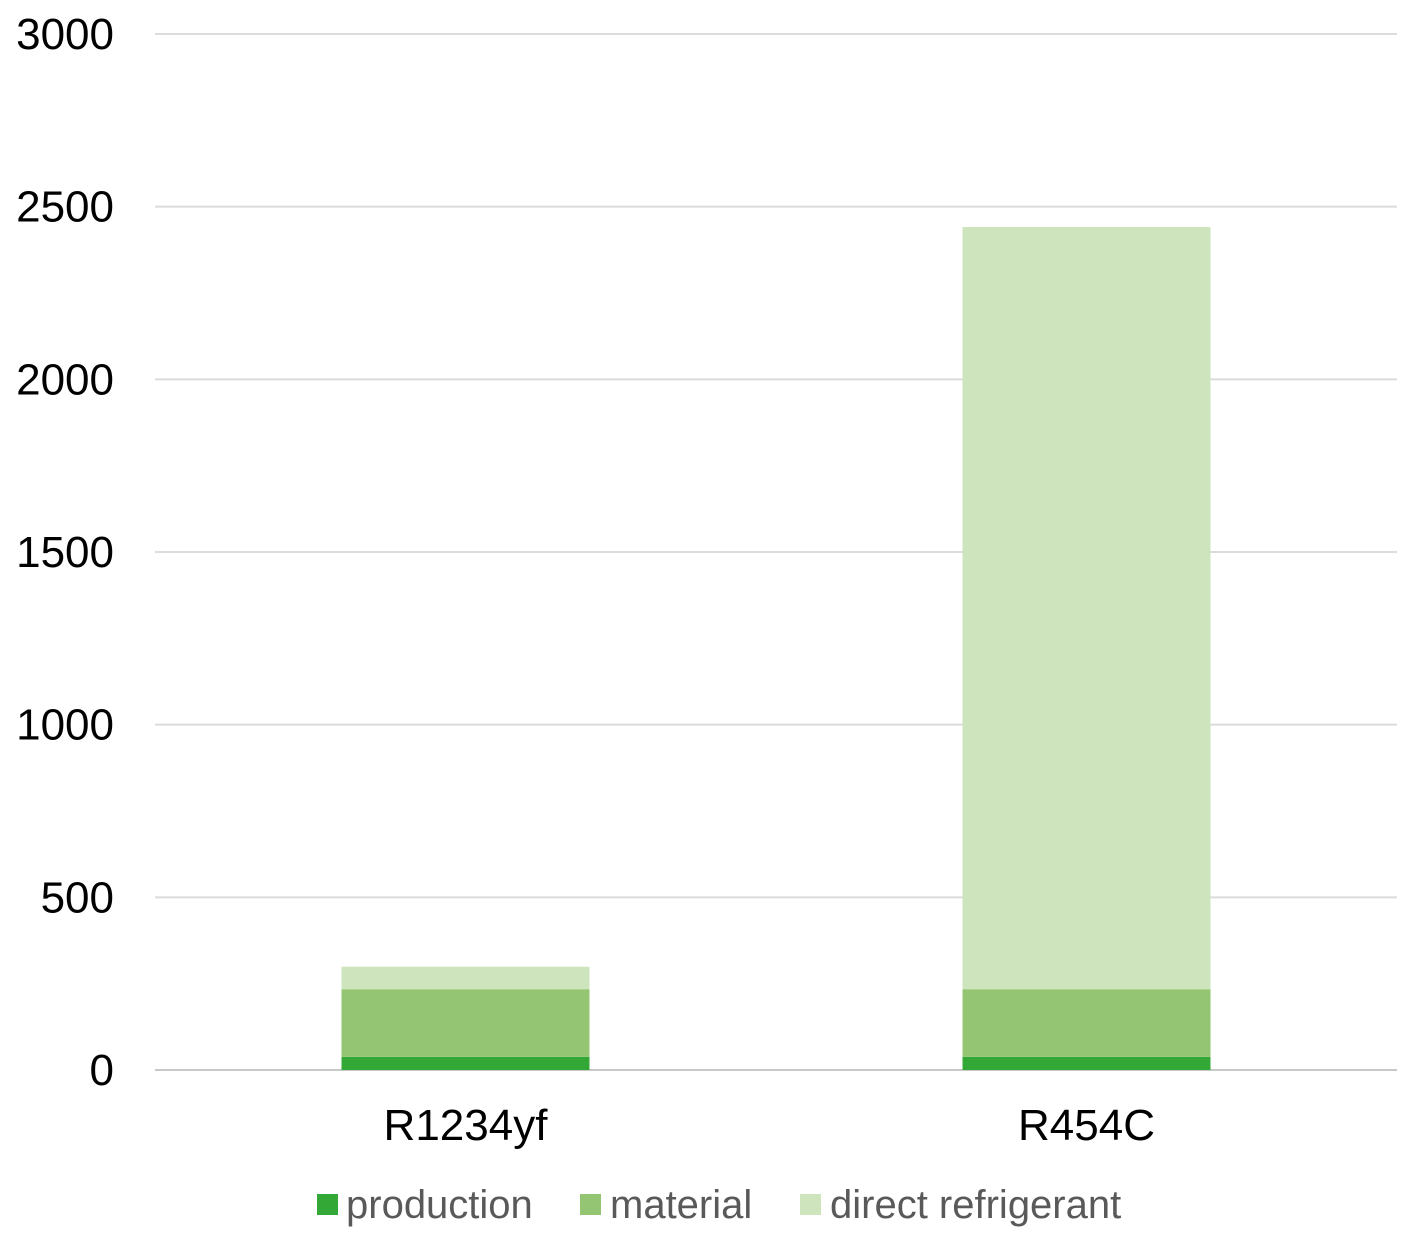 Image resolution: width=1412 pixels, height=1234 pixels. I want to click on legend-label: production, so click(439, 1205).